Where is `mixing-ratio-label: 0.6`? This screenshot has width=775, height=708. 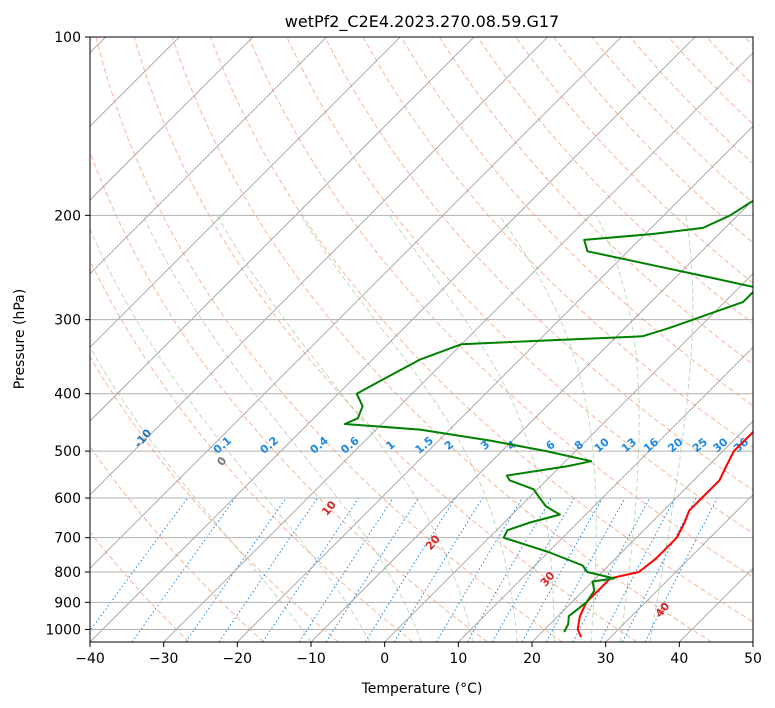
mixing-ratio-label: 0.6 is located at coordinates (350, 445).